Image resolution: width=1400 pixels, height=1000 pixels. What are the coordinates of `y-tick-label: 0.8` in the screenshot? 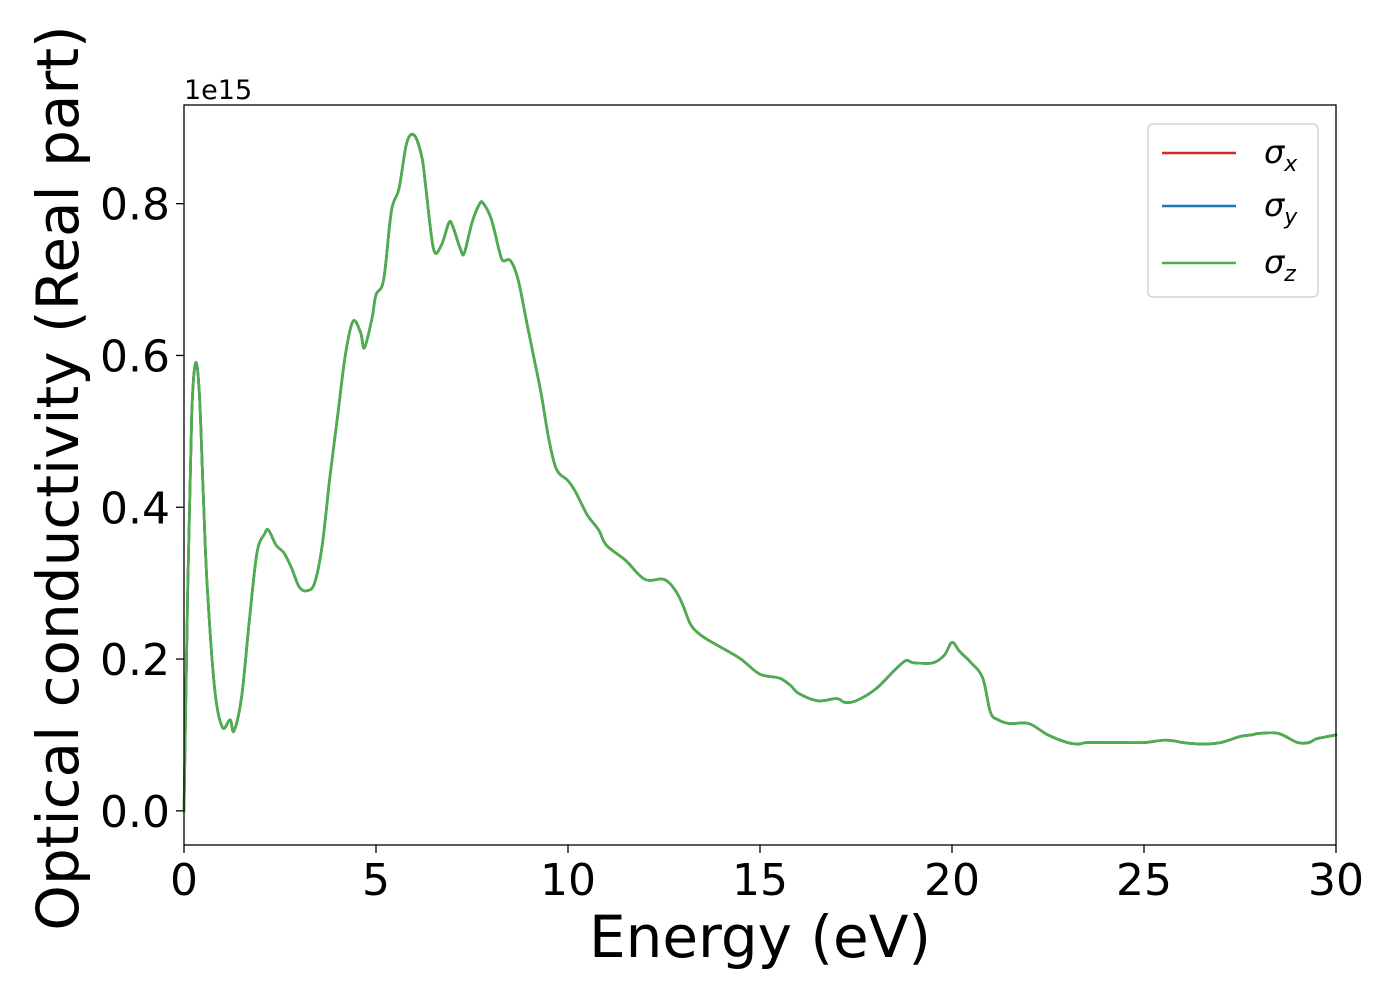 It's located at (135, 205).